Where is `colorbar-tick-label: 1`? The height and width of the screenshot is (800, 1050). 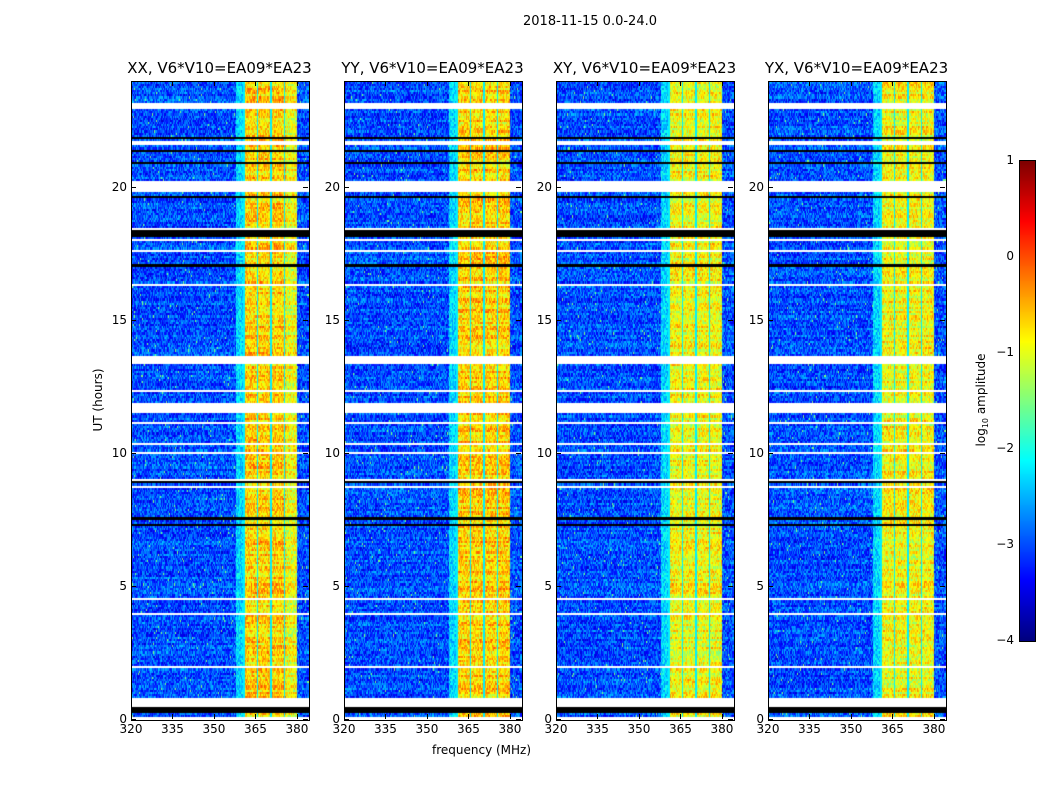
colorbar-tick-label: 1 is located at coordinates (1010, 160).